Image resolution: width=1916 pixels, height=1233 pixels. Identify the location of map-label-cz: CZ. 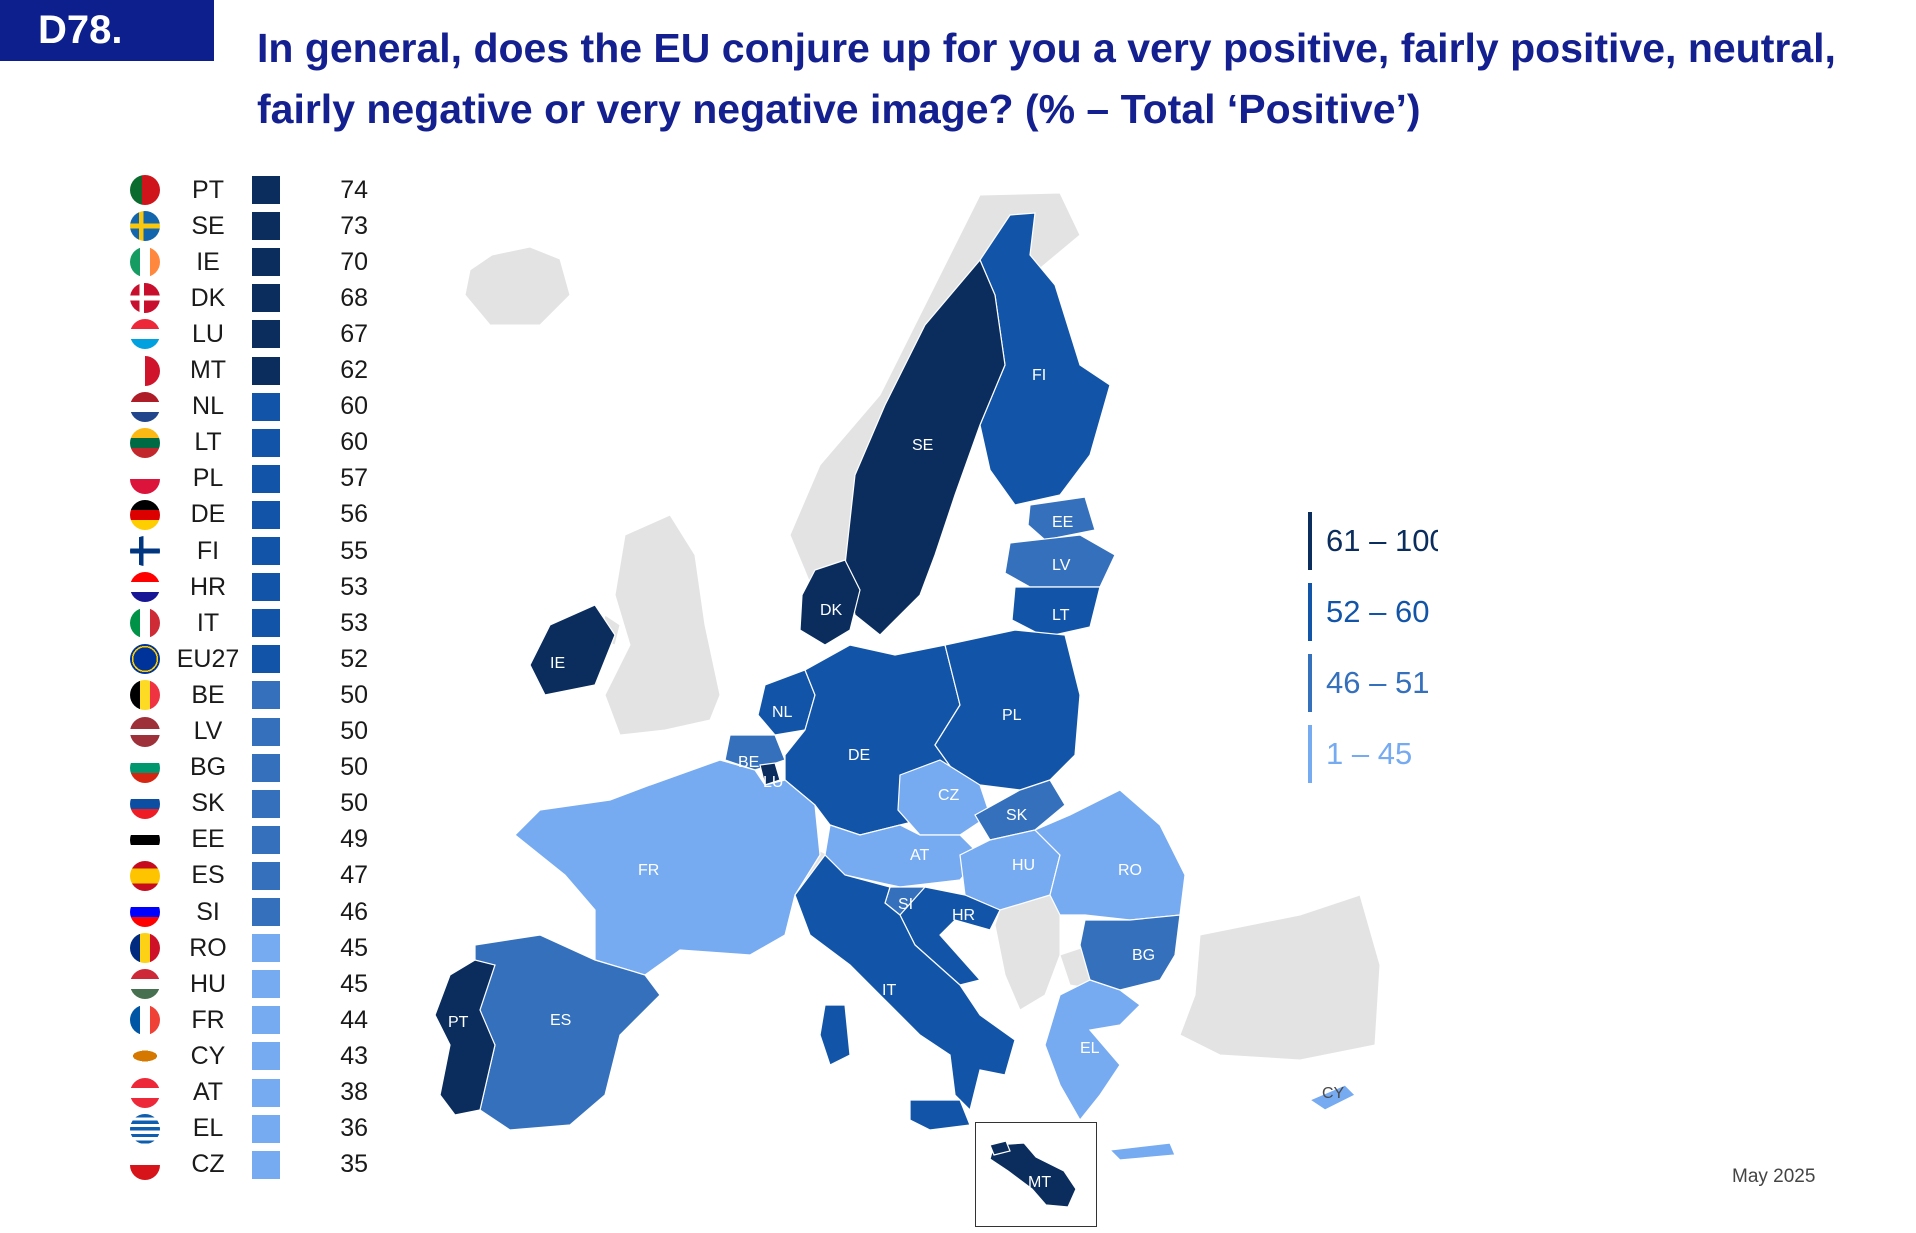
(949, 795).